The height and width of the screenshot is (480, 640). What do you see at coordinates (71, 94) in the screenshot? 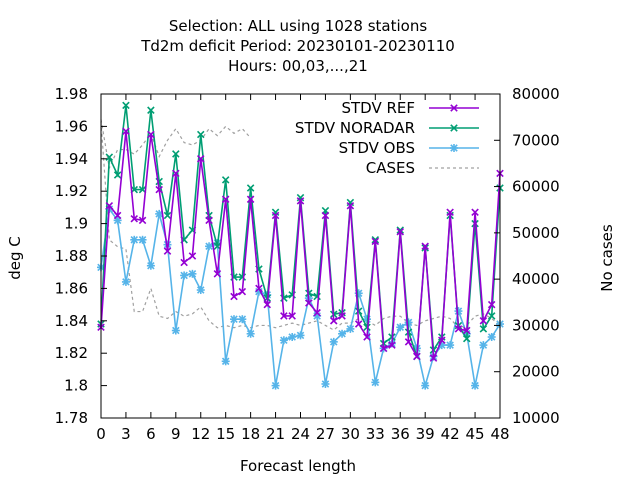
I see `y-tick-label: 1.98` at bounding box center [71, 94].